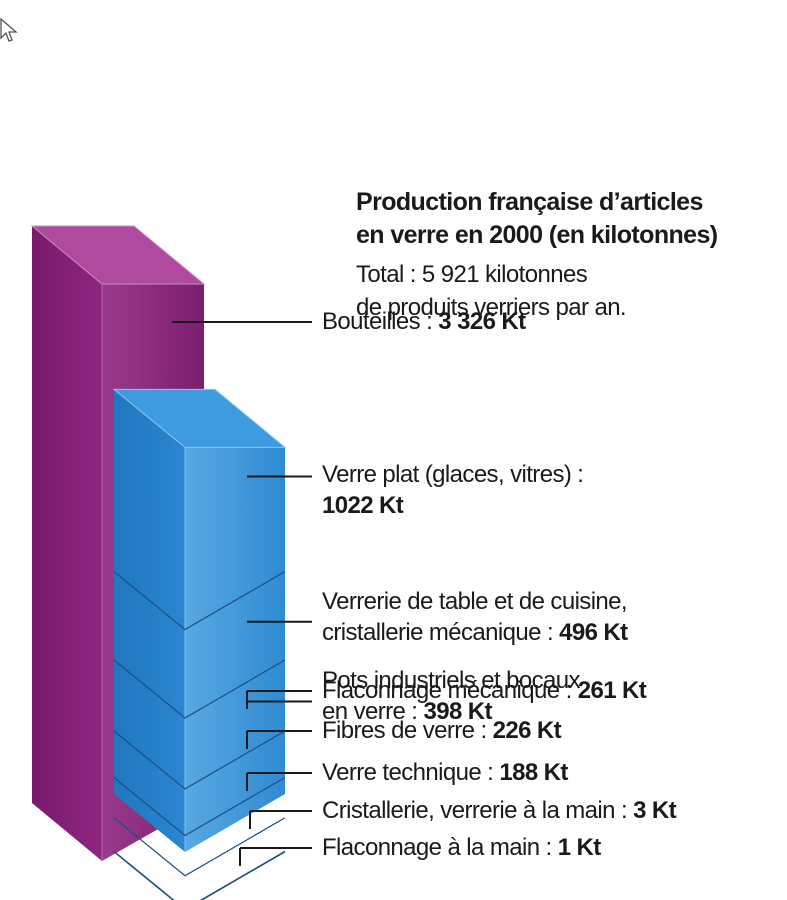  Describe the element at coordinates (404, 730) in the screenshot. I see `category-label-text: Fibres de verre :` at that location.